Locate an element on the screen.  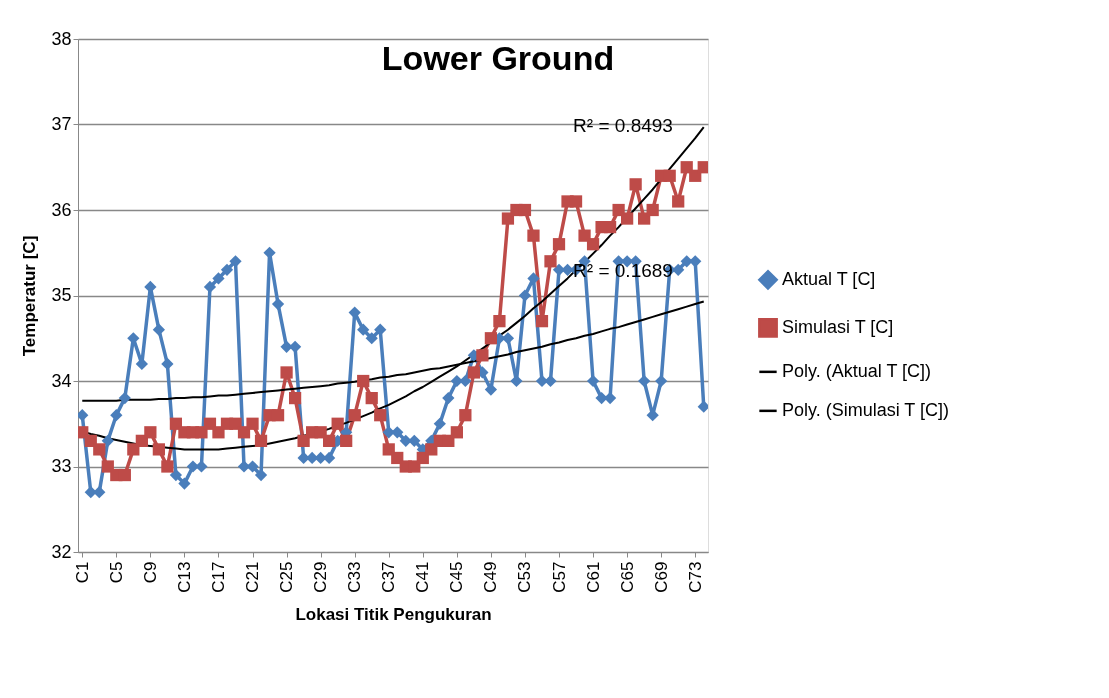
y-tick-label: 36 is located at coordinates (61, 209).